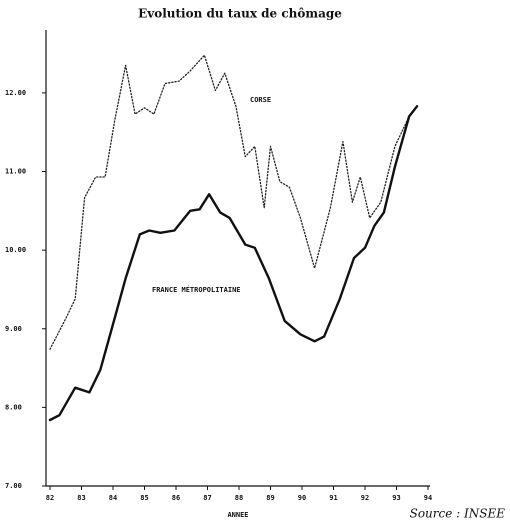 Image resolution: width=510 pixels, height=527 pixels. Describe the element at coordinates (13, 329) in the screenshot. I see `y-tick-label: 9.00` at that location.